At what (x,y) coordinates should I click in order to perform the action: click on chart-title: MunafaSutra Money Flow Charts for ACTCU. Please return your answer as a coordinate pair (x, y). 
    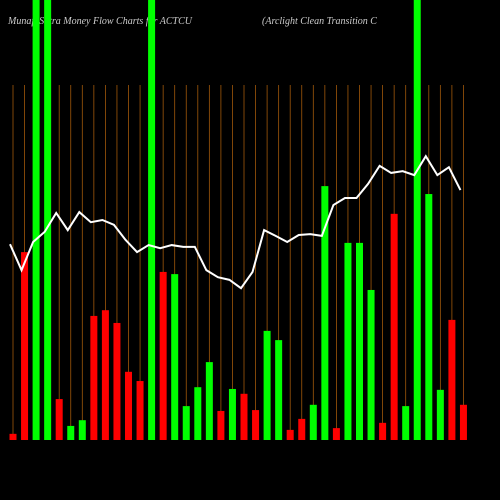
    Looking at the image, I should click on (100, 21).